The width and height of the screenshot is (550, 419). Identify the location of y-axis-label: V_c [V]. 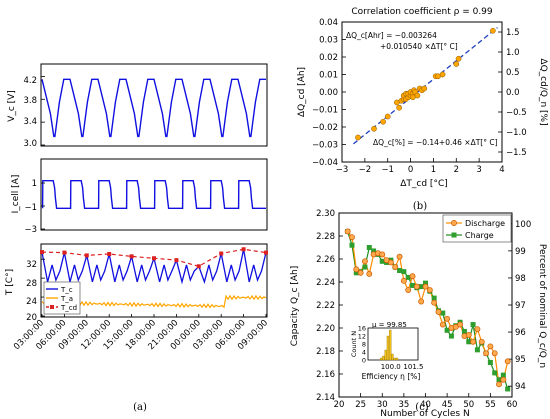
(12, 106).